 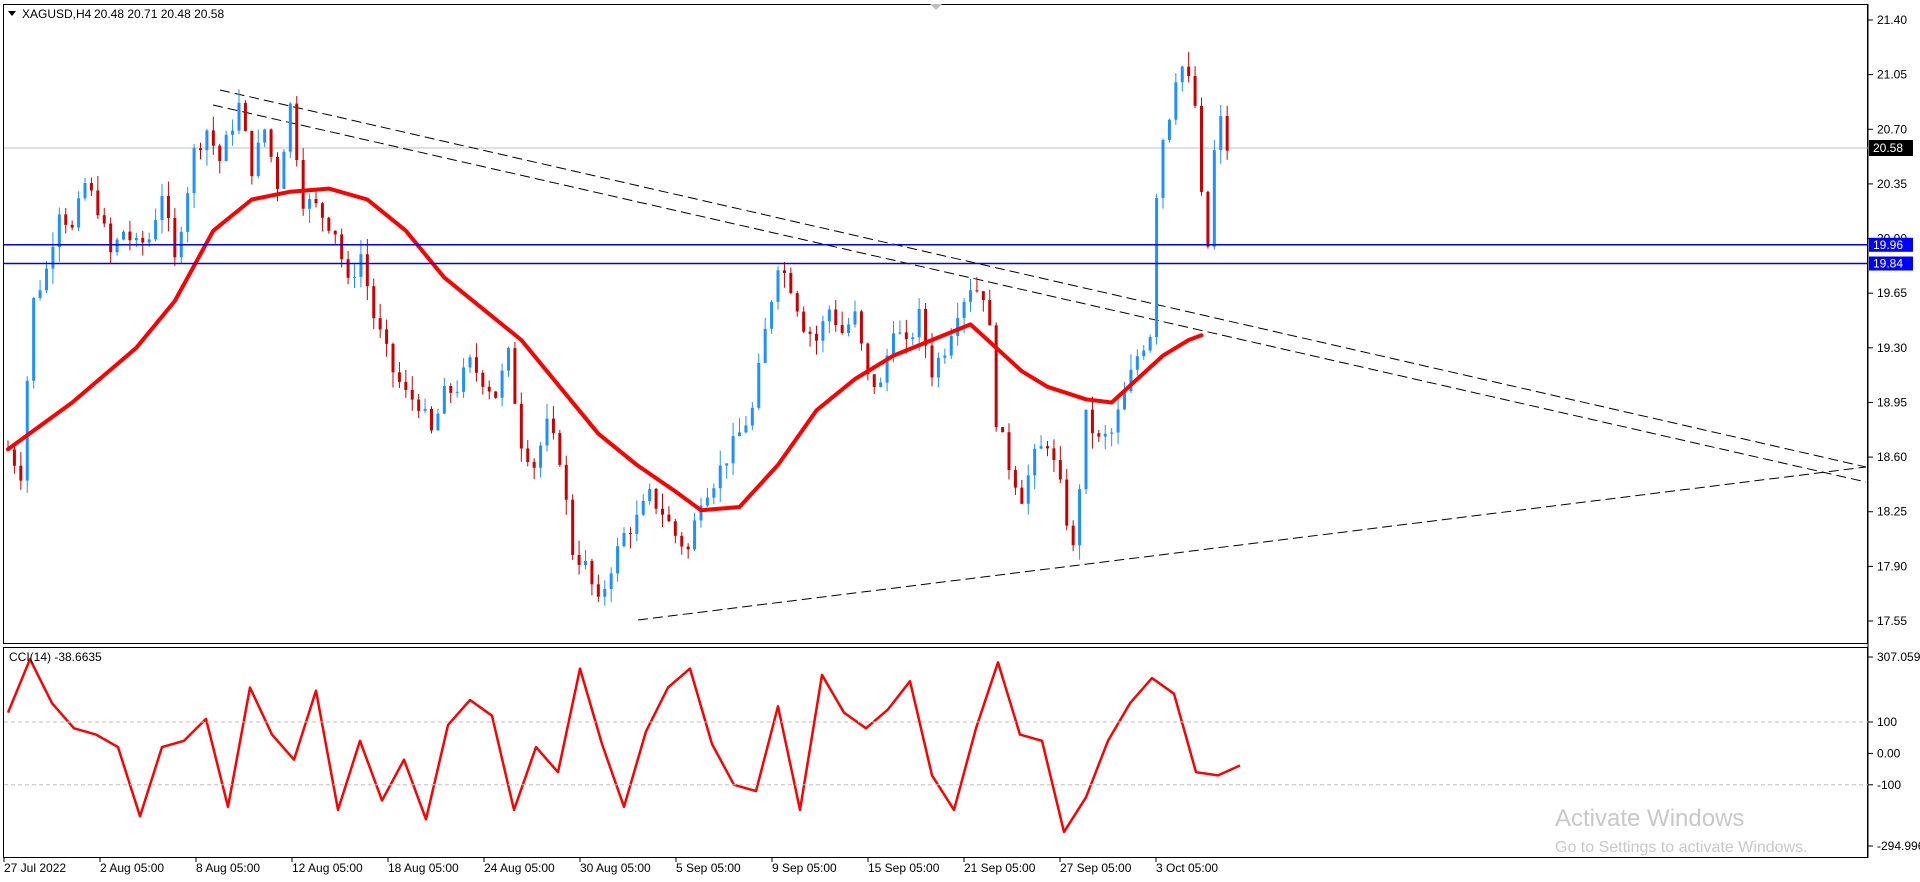 What do you see at coordinates (519, 868) in the screenshot?
I see `time-tick-label: 24 Aug 05:00` at bounding box center [519, 868].